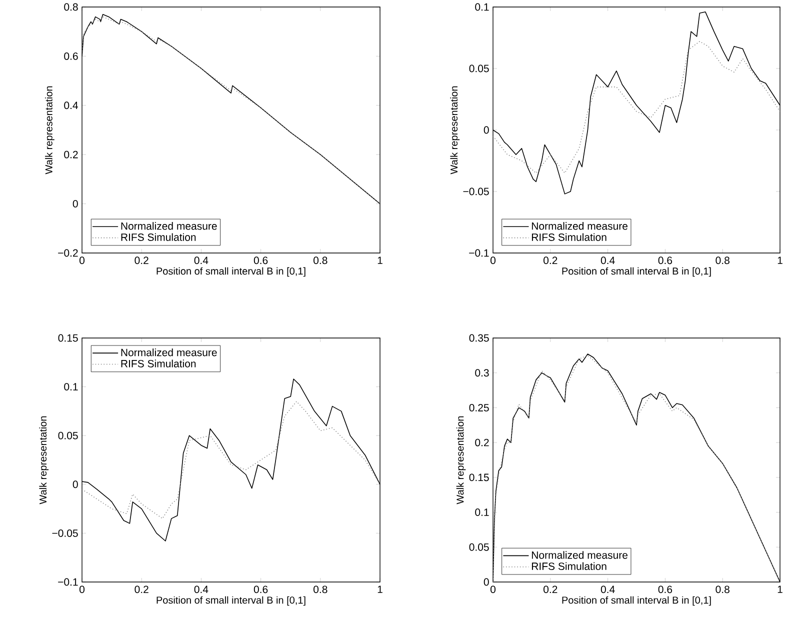  What do you see at coordinates (71, 7) in the screenshot?
I see `y-tick-label: 0.8` at bounding box center [71, 7].